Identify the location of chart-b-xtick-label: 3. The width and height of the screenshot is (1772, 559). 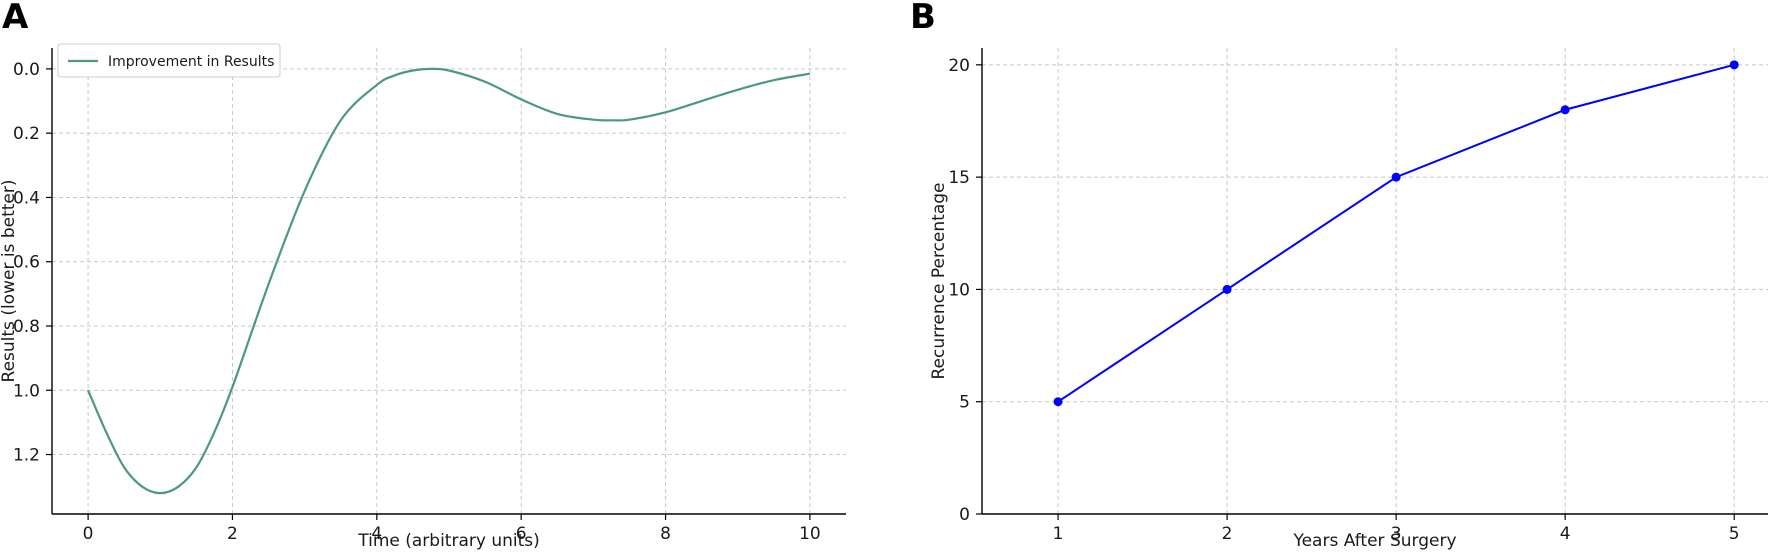
(1396, 534).